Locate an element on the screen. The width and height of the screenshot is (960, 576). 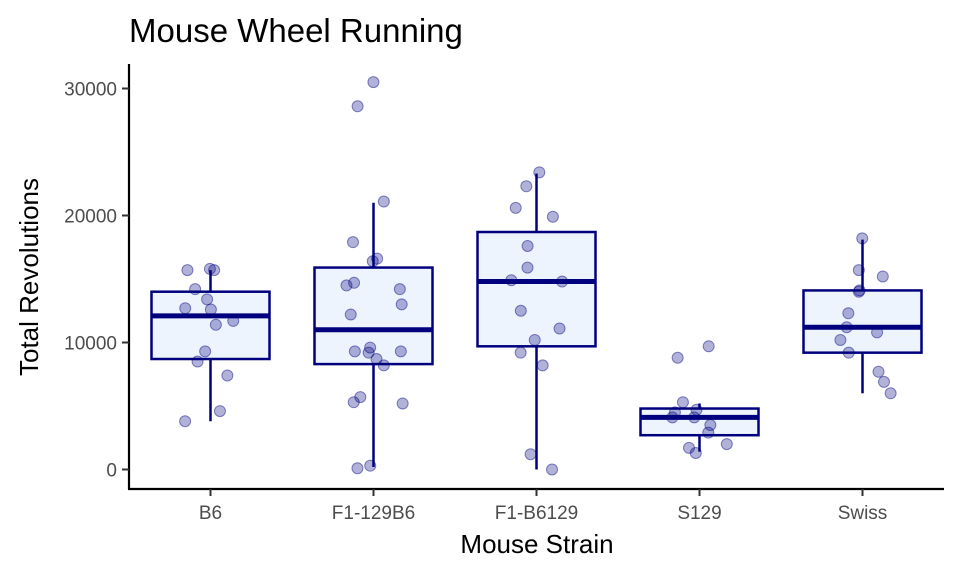
y-axis-title: Total Revolutions is located at coordinates (29, 277).